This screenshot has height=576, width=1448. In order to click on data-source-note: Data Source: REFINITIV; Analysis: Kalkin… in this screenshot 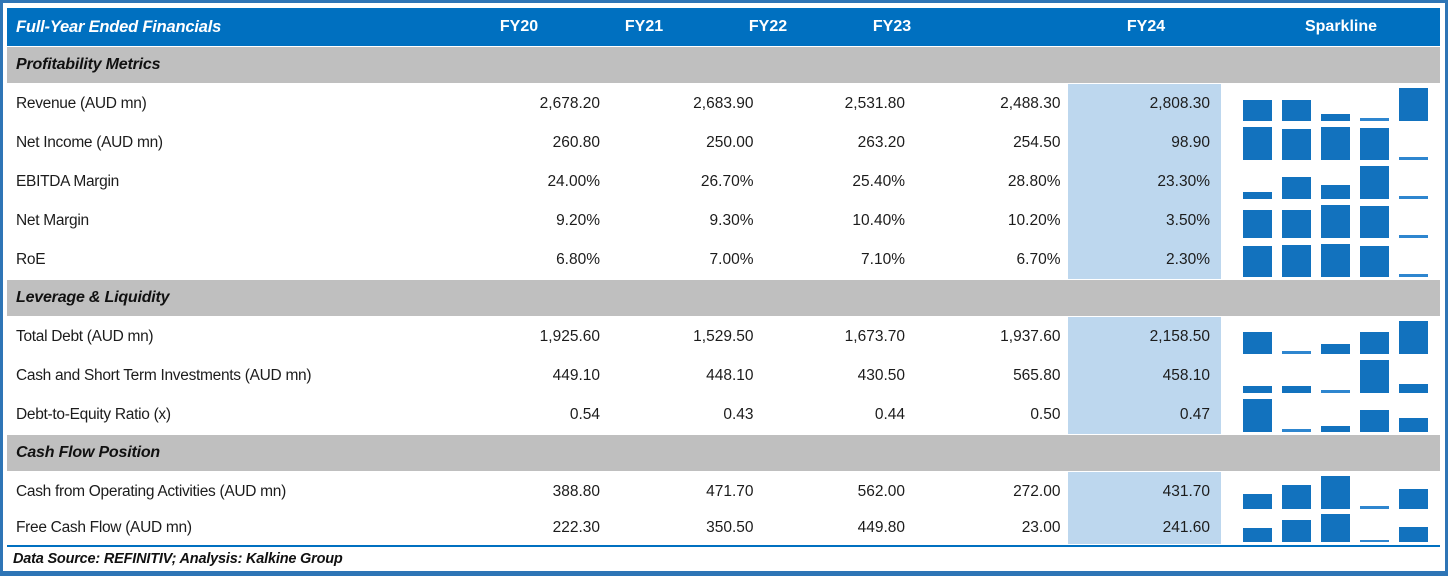, I will do `click(178, 559)`.